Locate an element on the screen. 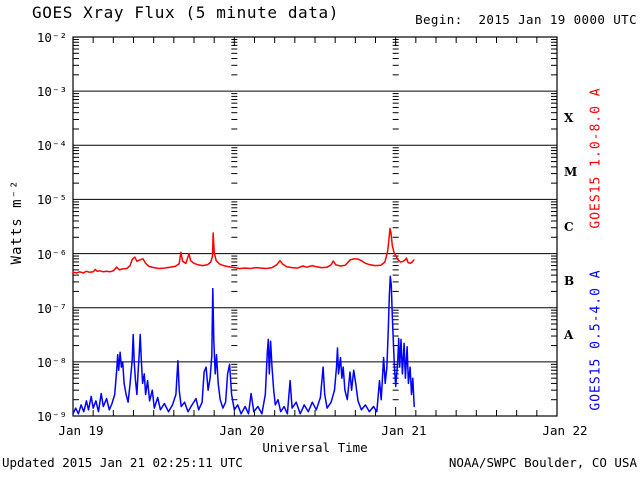  y-tick-label-1e-2: 10⁻² is located at coordinates (51, 37).